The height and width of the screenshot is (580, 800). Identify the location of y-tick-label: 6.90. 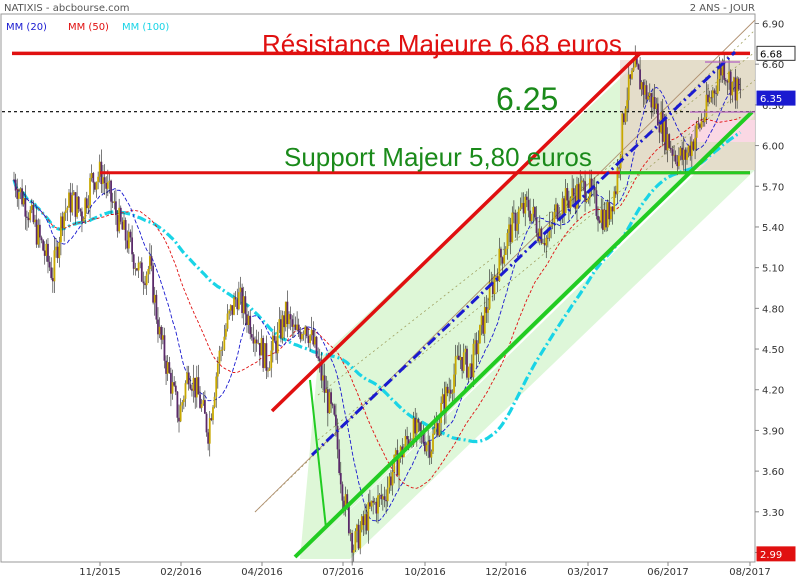
(773, 24).